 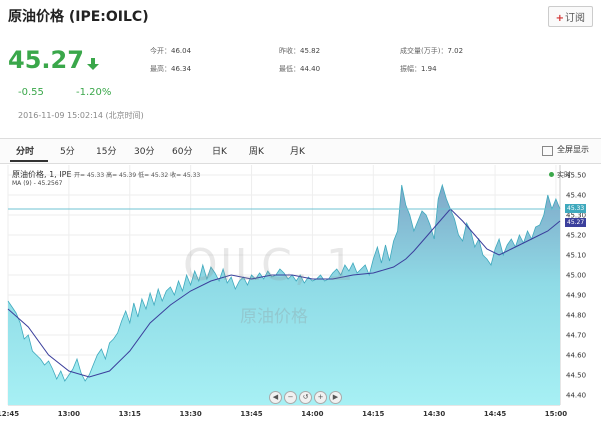 I want to click on legend-ohlc: 开= 45.33 高= 45.39 低= 45.32 收= 45.33, so click(x=137, y=175).